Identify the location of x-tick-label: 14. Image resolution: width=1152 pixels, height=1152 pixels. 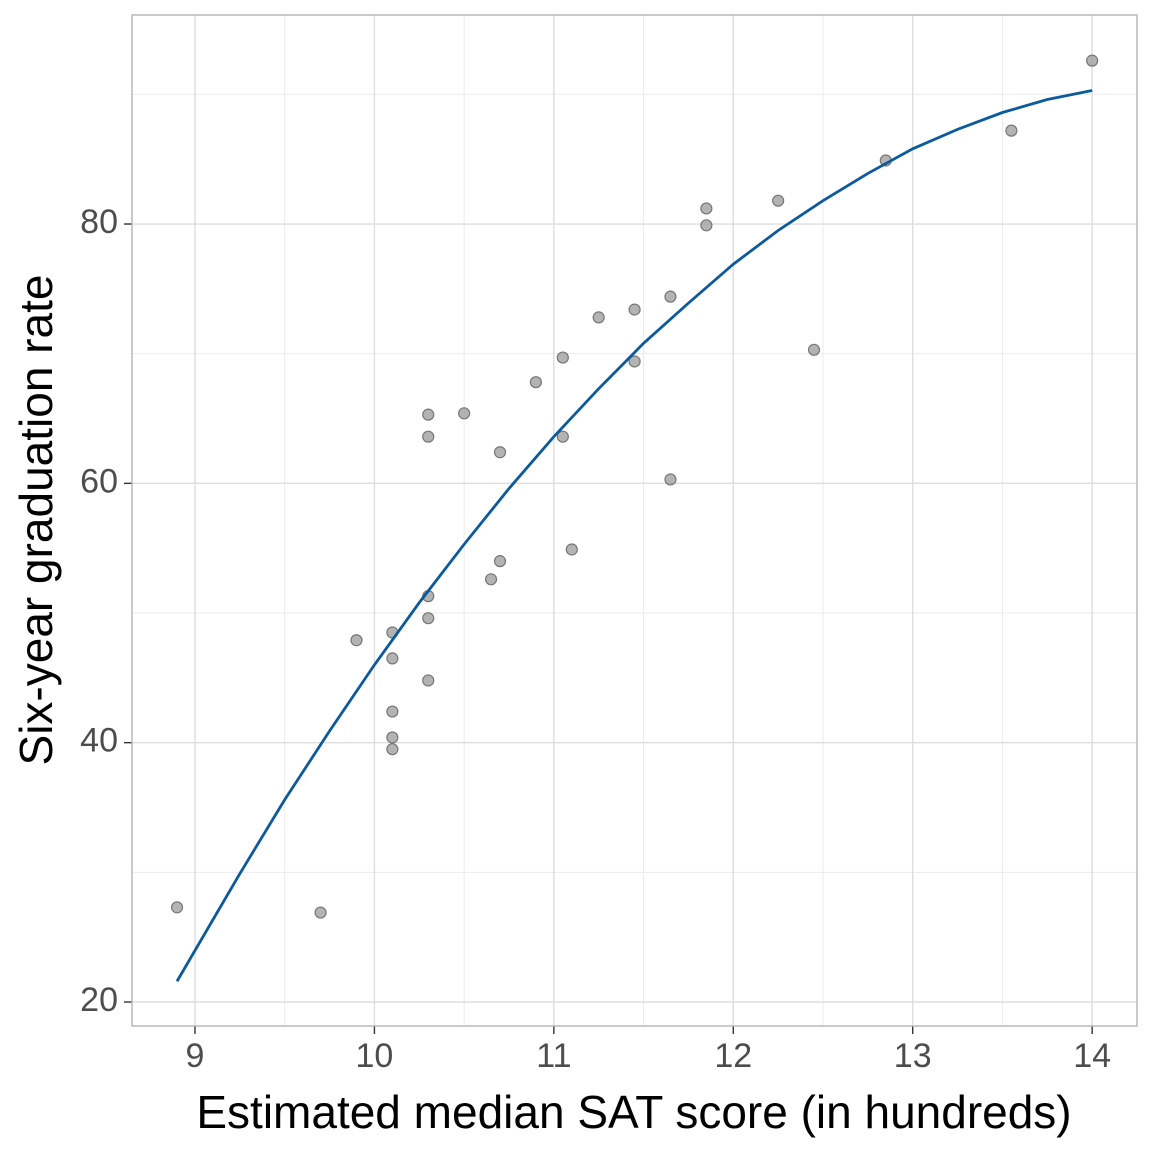
(1092, 1056).